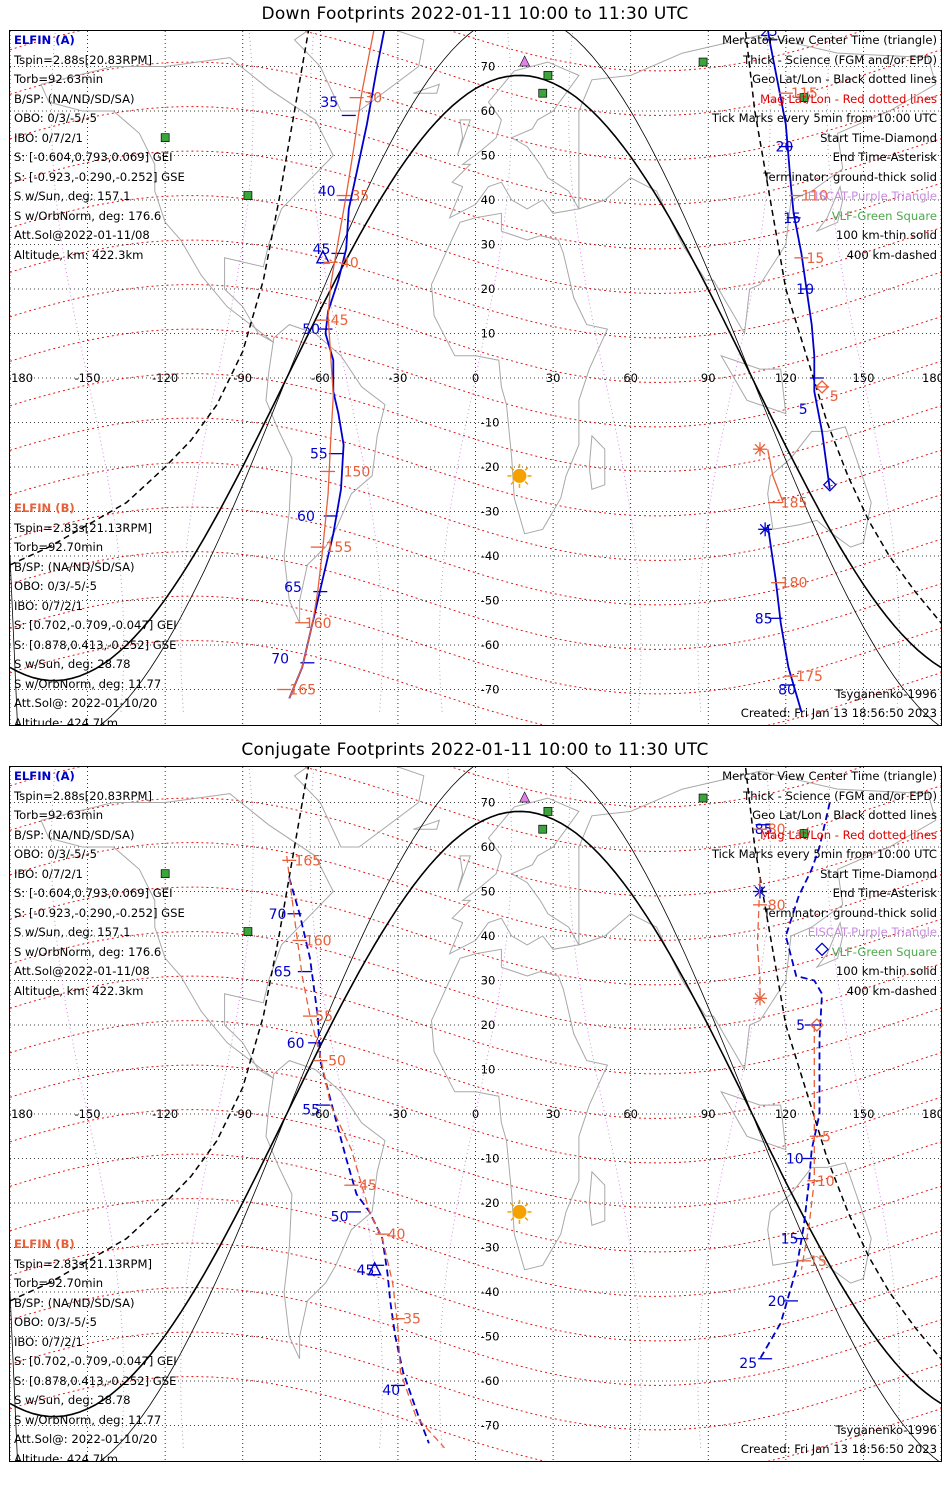  What do you see at coordinates (488, 803) in the screenshot?
I see `lat-tick-label: 70` at bounding box center [488, 803].